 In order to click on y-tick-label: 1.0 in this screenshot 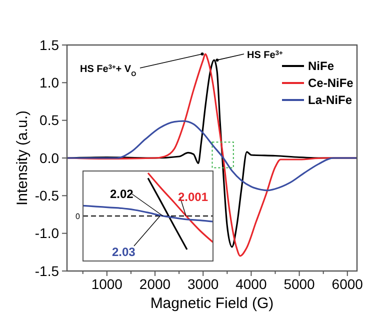, I will do `click(50, 82)`.